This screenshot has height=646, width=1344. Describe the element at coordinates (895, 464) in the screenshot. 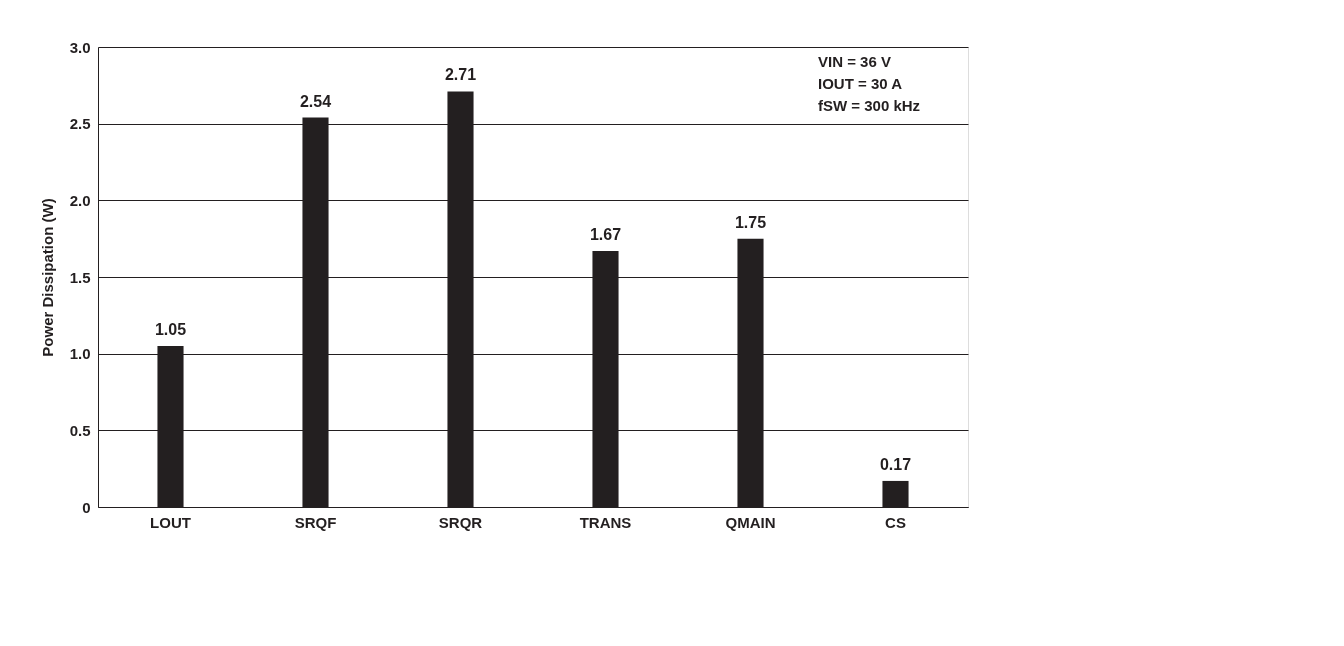

I see `data-label: 0.17` at that location.